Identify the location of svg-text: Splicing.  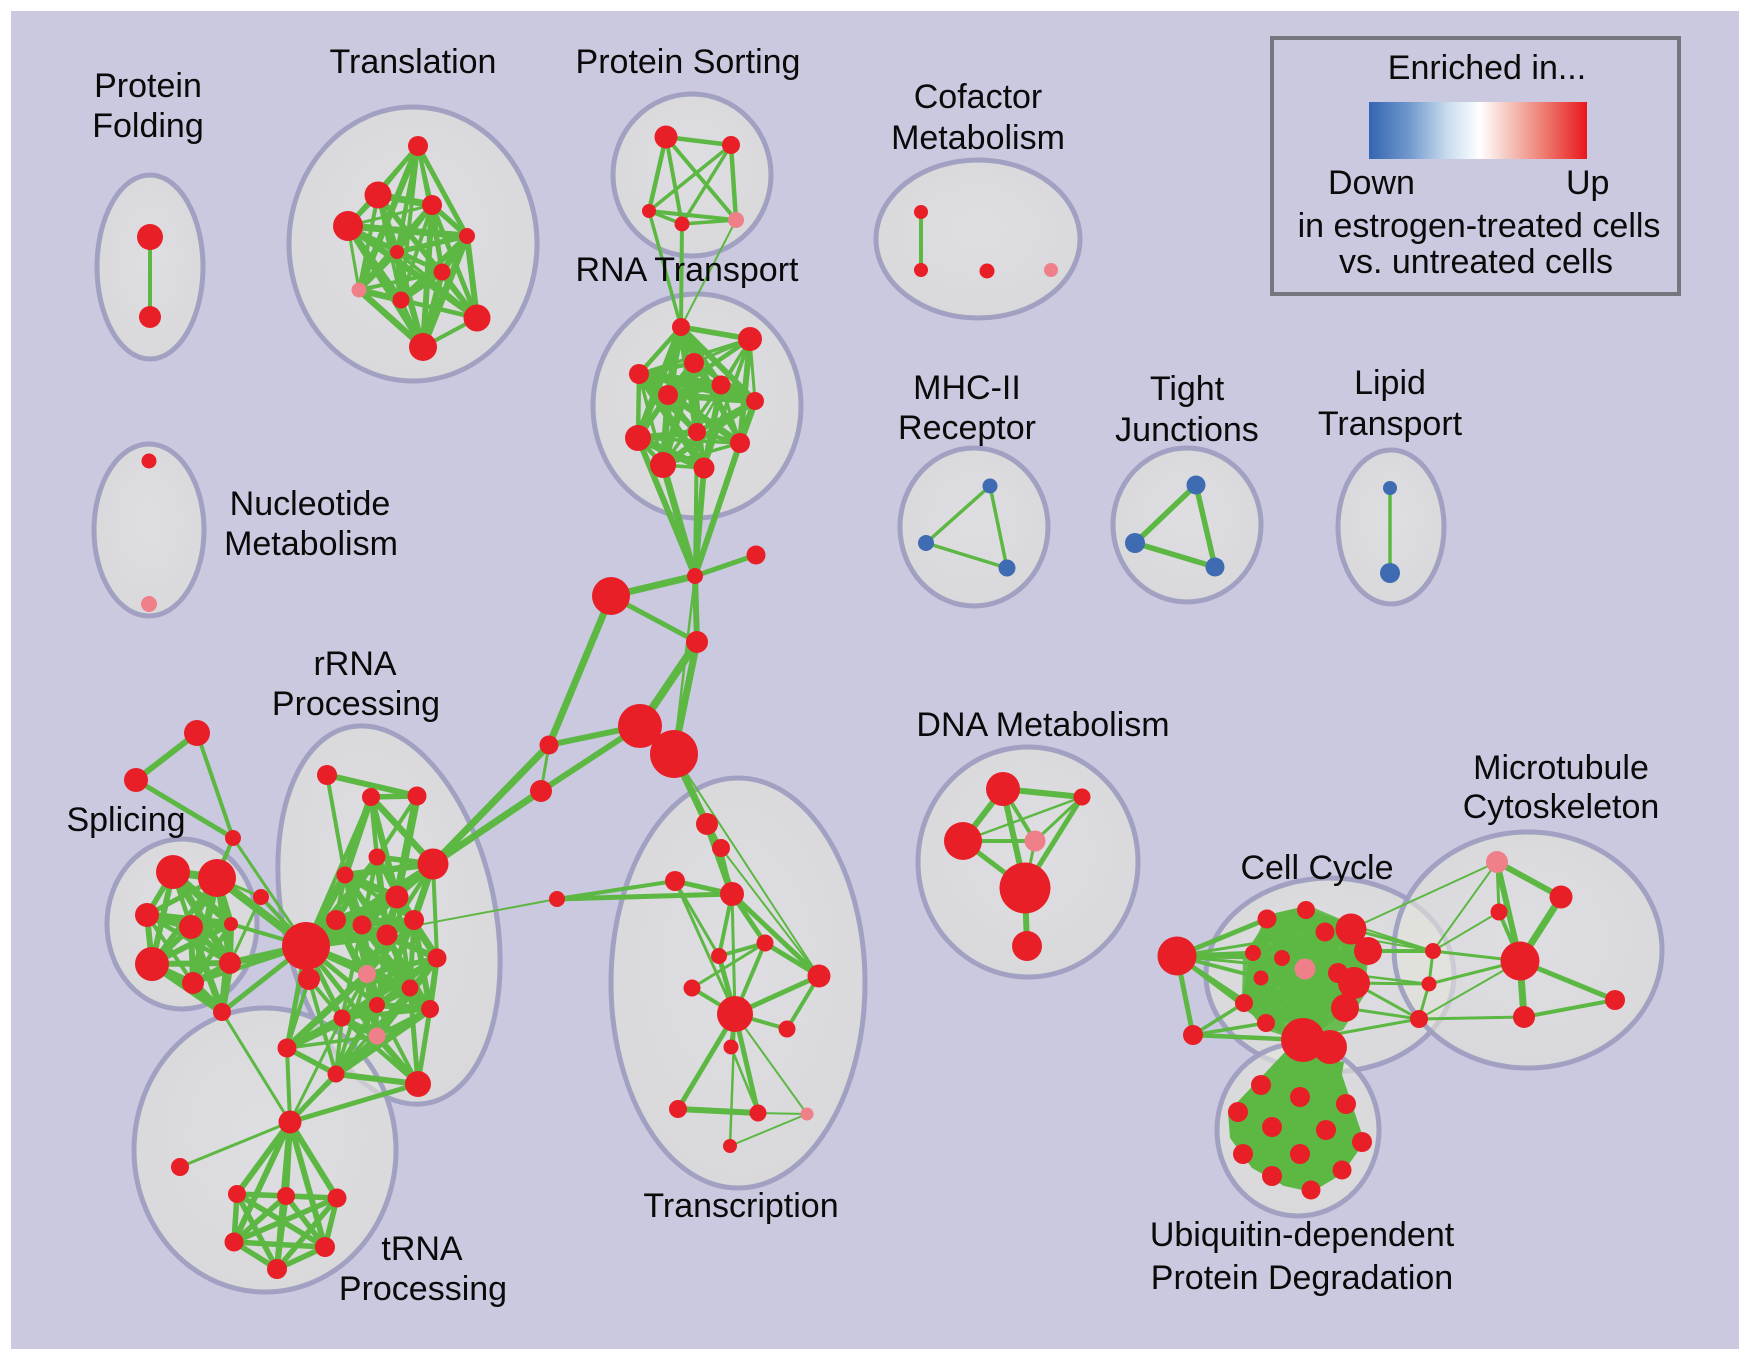
(125, 820).